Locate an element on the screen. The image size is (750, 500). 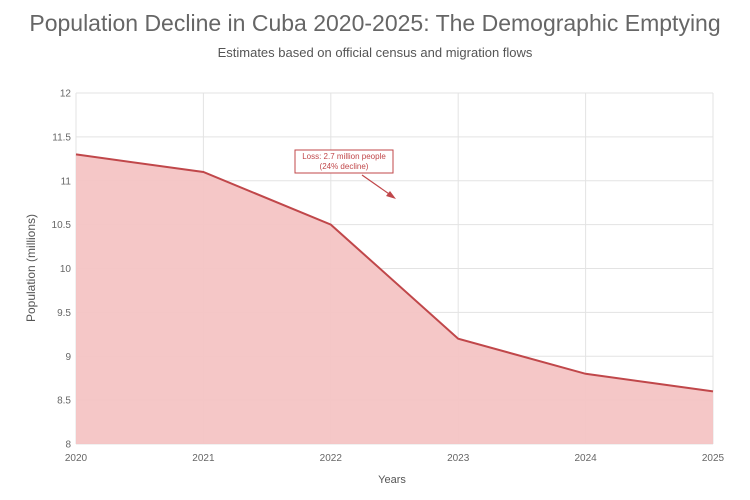
annotation-line1: Loss: 2.7 million people is located at coordinates (344, 156).